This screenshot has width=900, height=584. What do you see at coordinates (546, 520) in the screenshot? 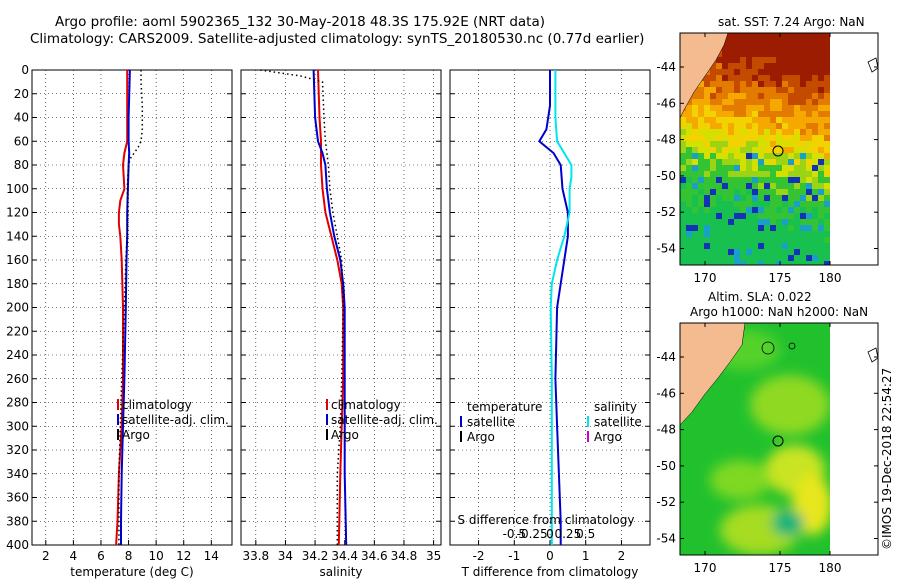
I see `top-axis-label: S difference from climatology` at bounding box center [546, 520].